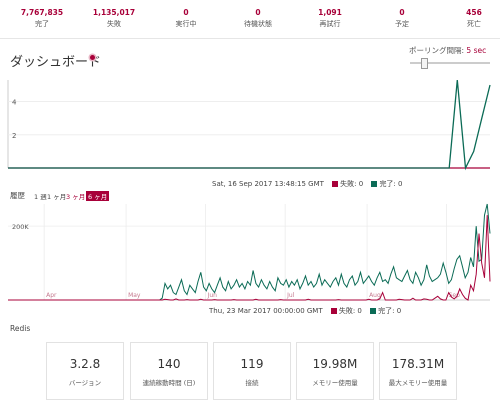  I want to click on redis-card-value: 140, so click(169, 364).